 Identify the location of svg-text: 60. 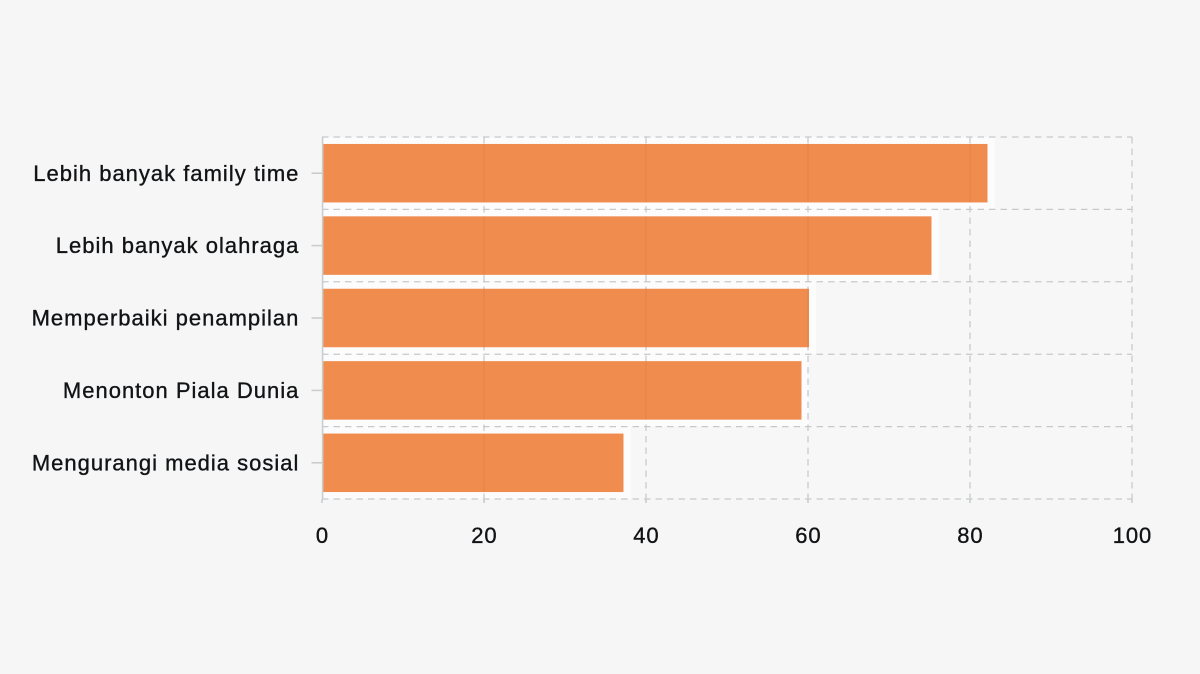
(808, 535).